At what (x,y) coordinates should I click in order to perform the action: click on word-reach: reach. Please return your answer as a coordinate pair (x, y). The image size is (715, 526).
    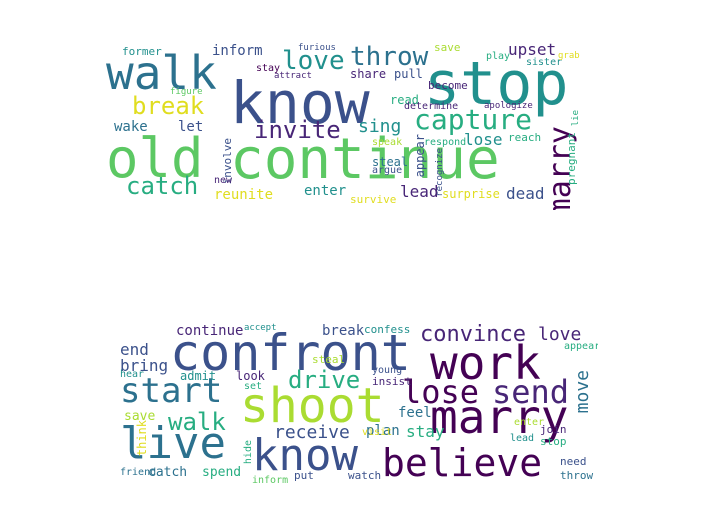
    Looking at the image, I should click on (525, 137).